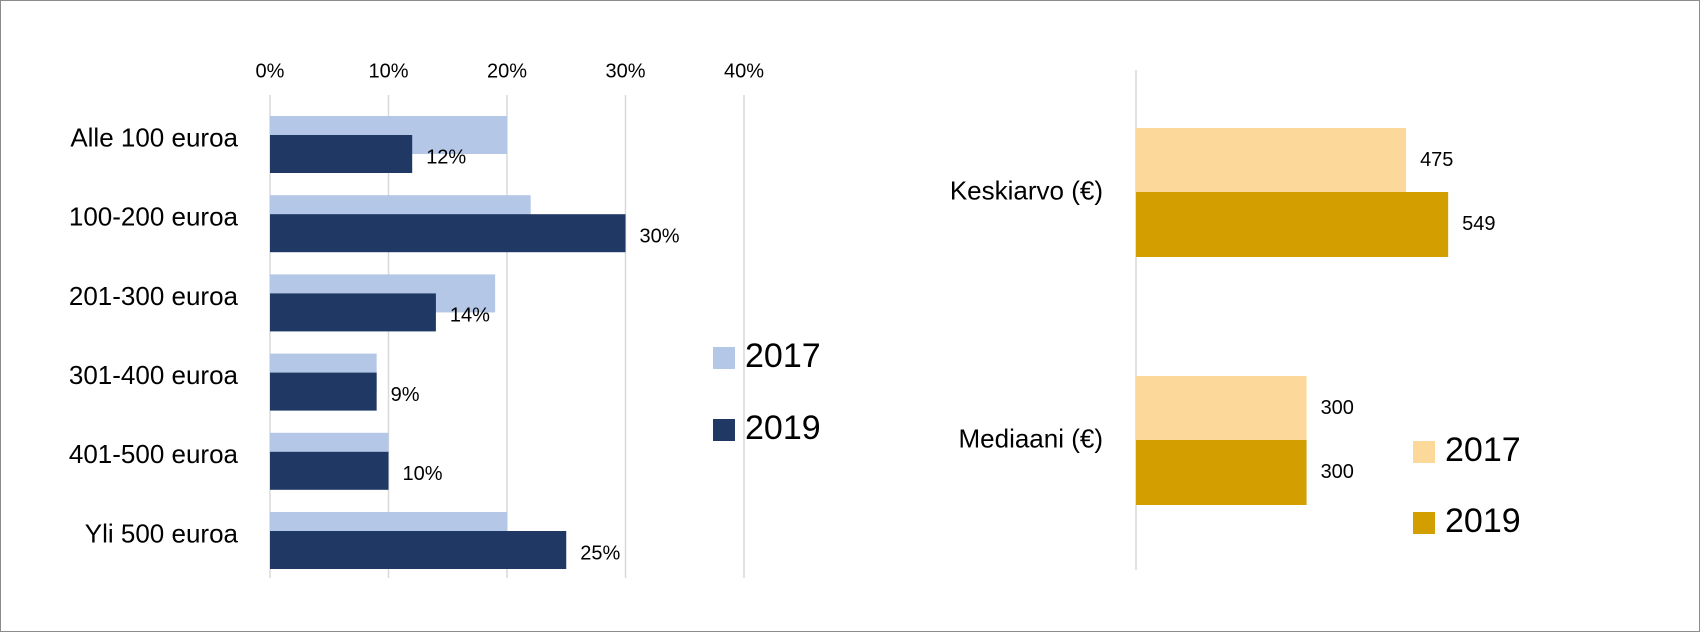  What do you see at coordinates (1026, 190) in the screenshot?
I see `category-label: Keskiarvo (€)` at bounding box center [1026, 190].